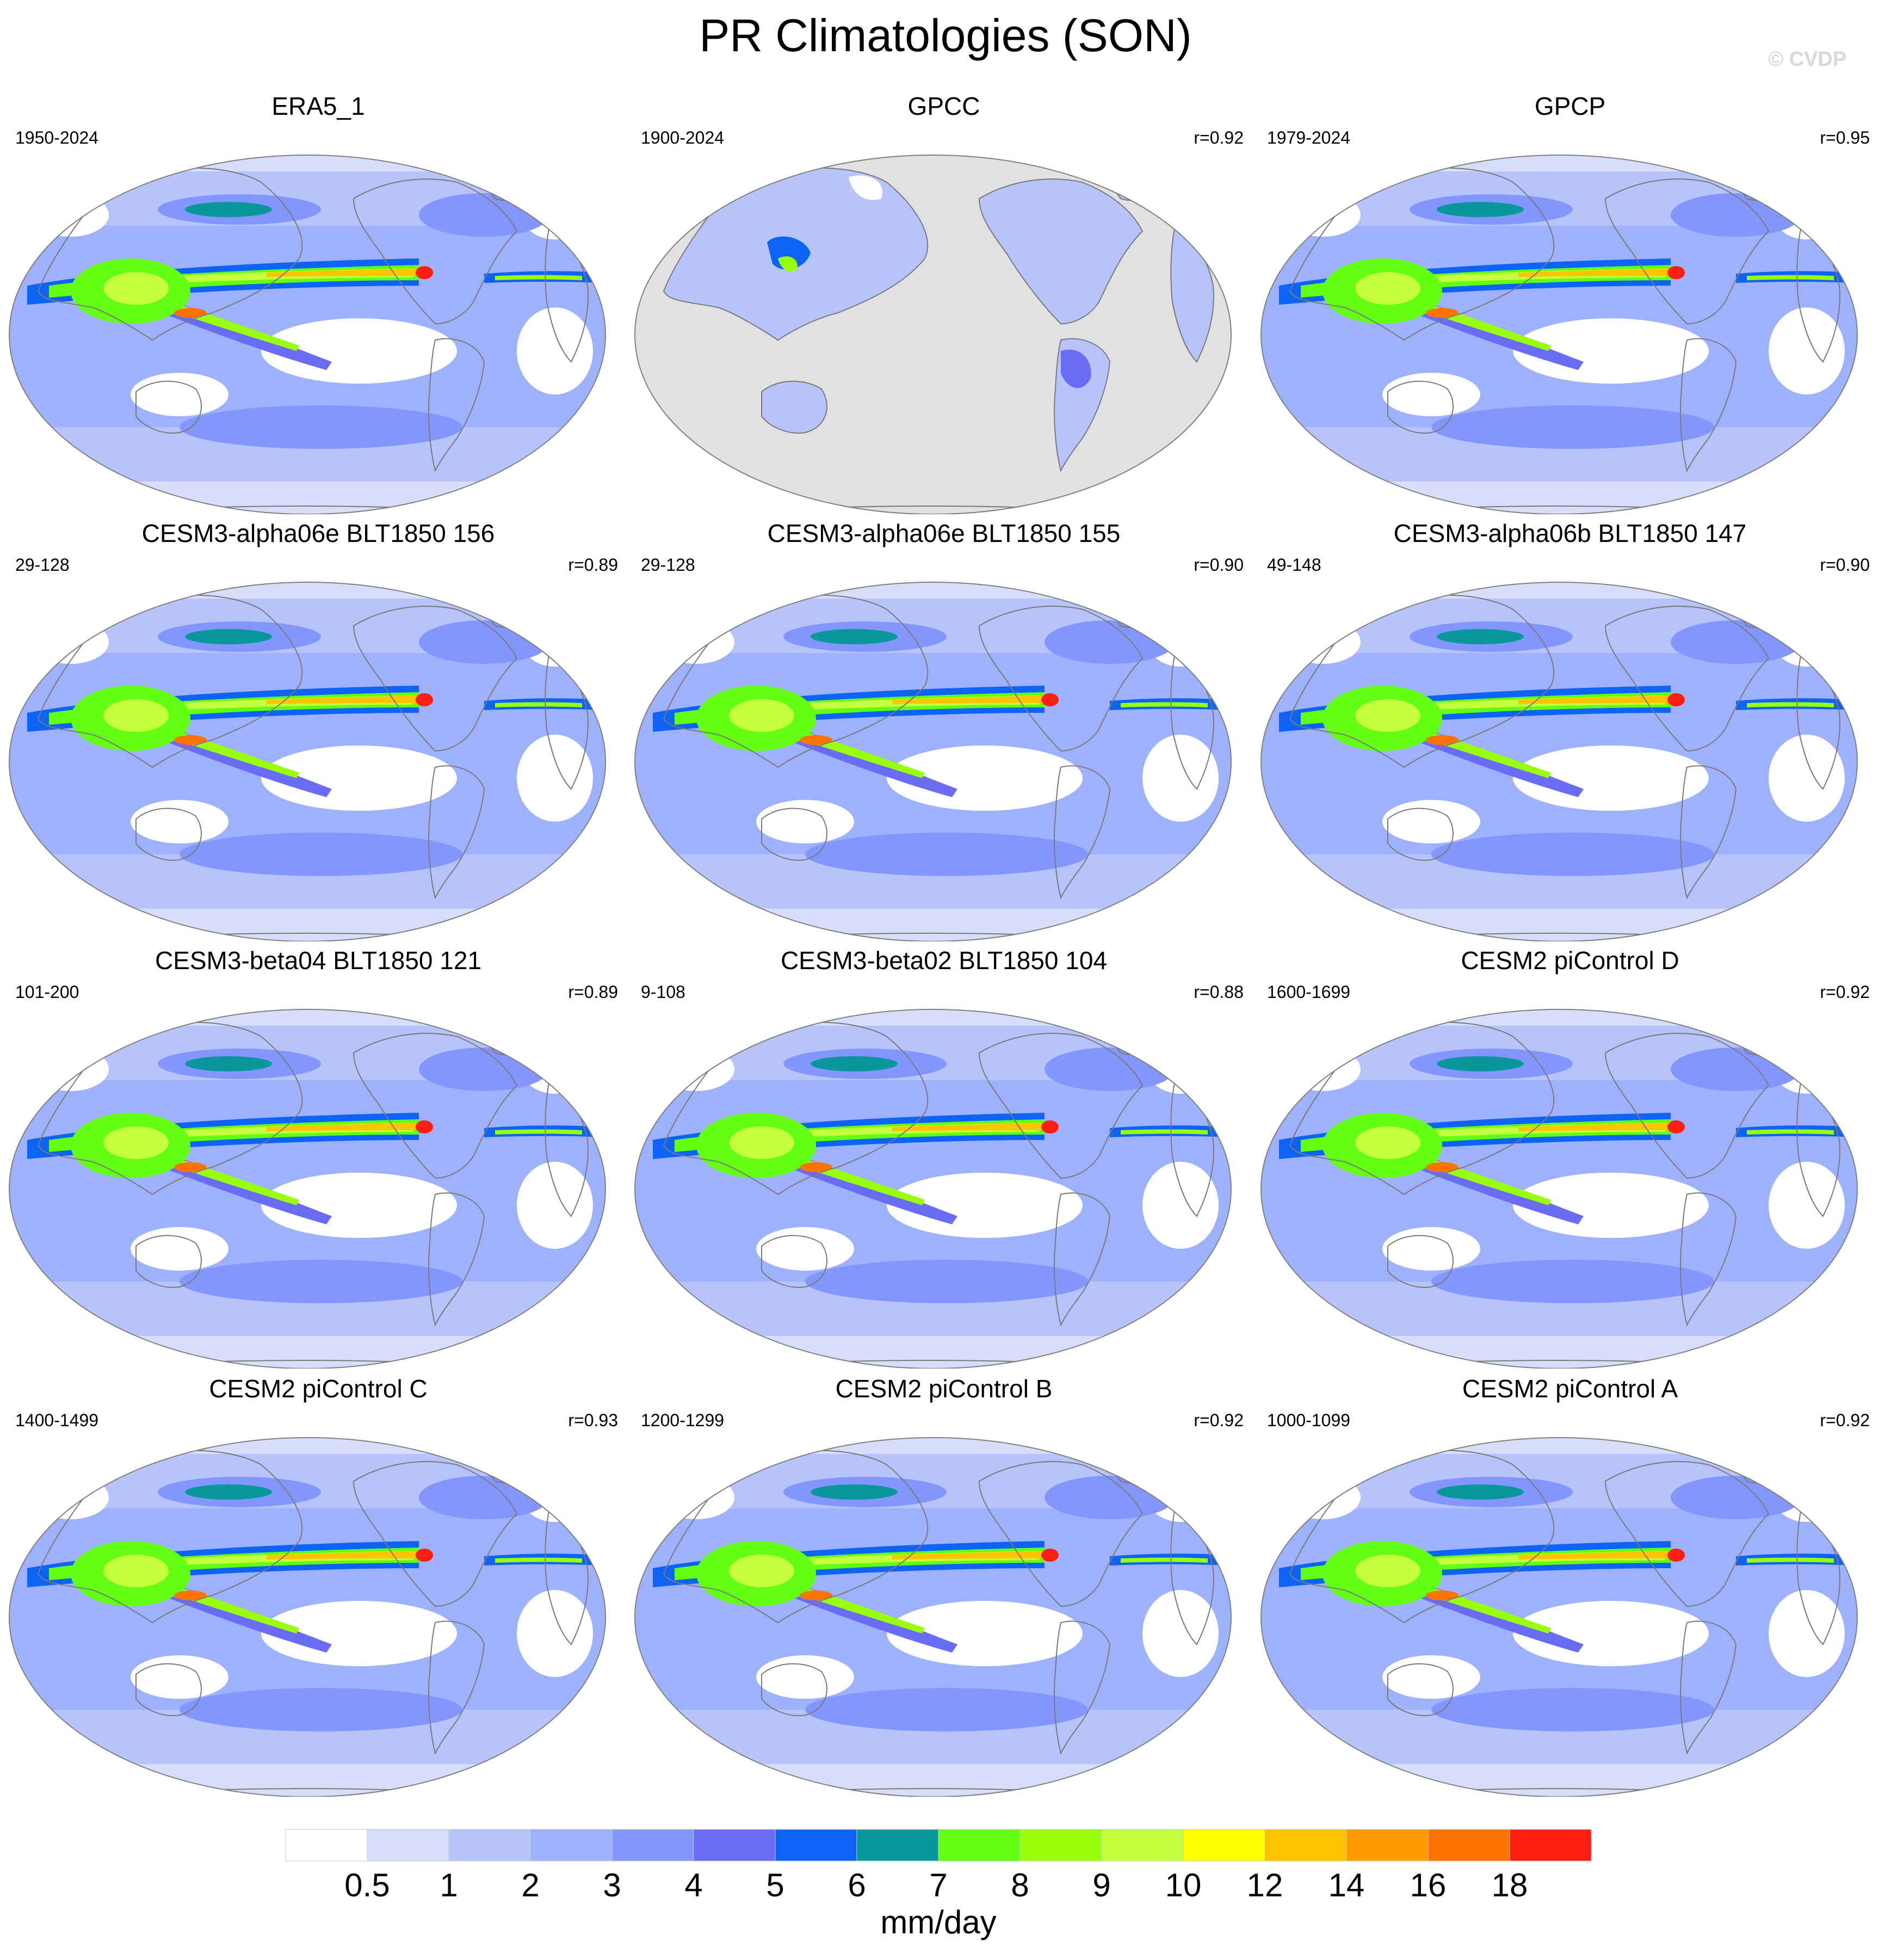 This screenshot has height=1960, width=1891. I want to click on panel-years: 1900-2024, so click(683, 137).